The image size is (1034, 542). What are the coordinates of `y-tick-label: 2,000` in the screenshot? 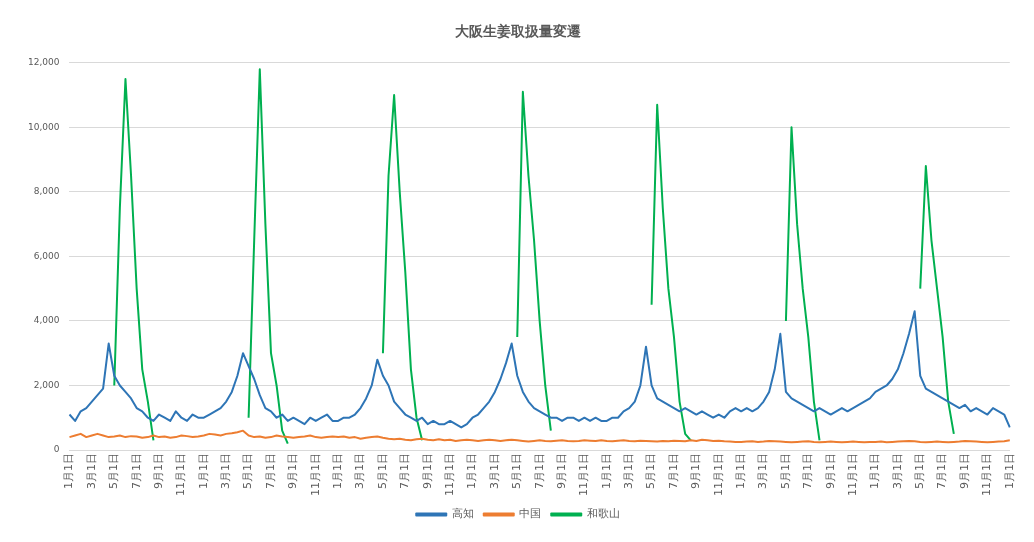 It's located at (46, 384).